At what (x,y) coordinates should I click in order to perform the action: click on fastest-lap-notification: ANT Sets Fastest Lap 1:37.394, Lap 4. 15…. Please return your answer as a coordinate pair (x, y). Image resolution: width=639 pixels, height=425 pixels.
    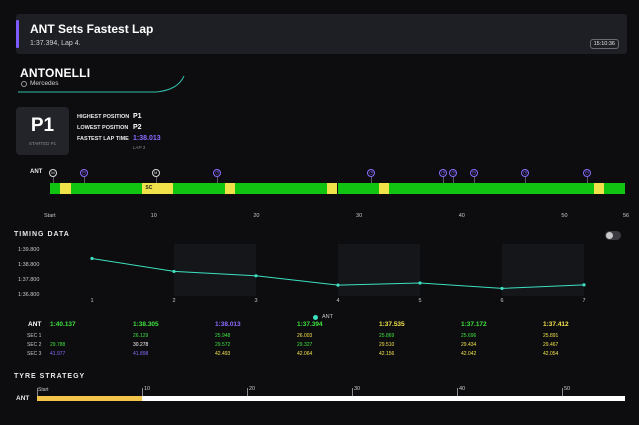
    Looking at the image, I should click on (321, 34).